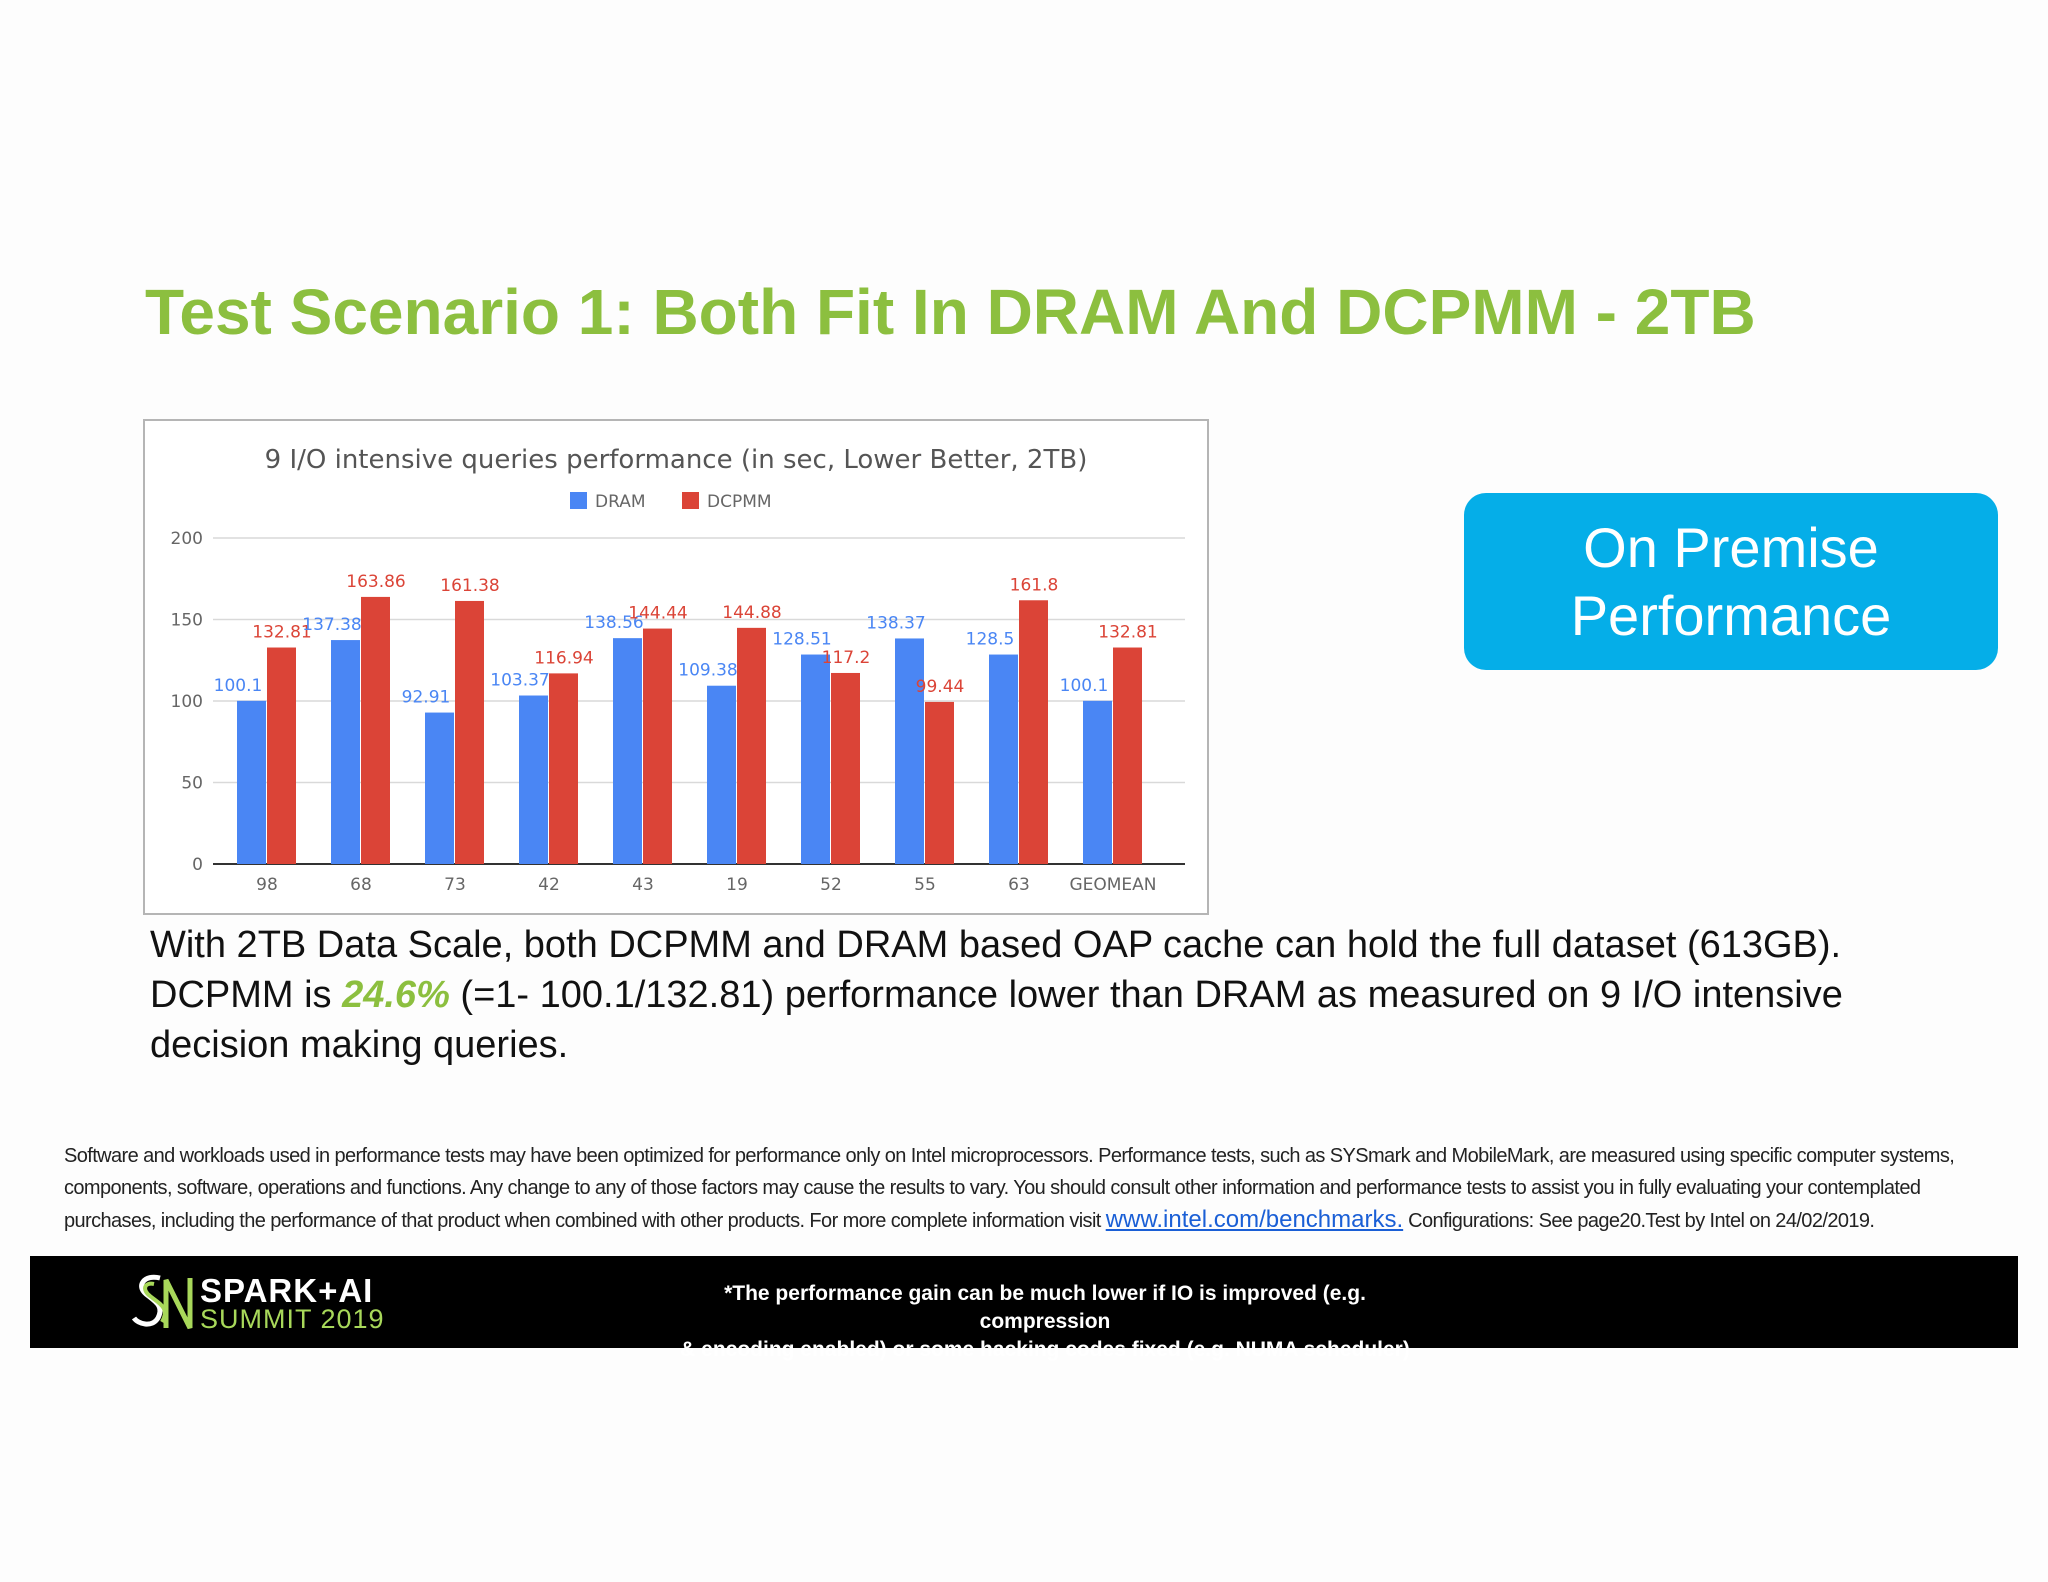 The height and width of the screenshot is (1582, 2048). What do you see at coordinates (1097, 782) in the screenshot?
I see `bar-dram-geomean` at bounding box center [1097, 782].